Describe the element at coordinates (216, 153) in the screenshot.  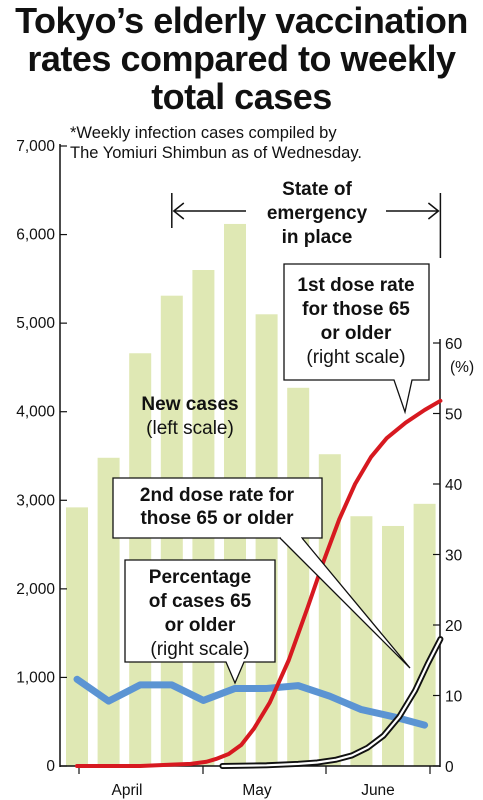
I see `note-line-2: The Yomiuri Shimbun as of Wednesday.` at that location.